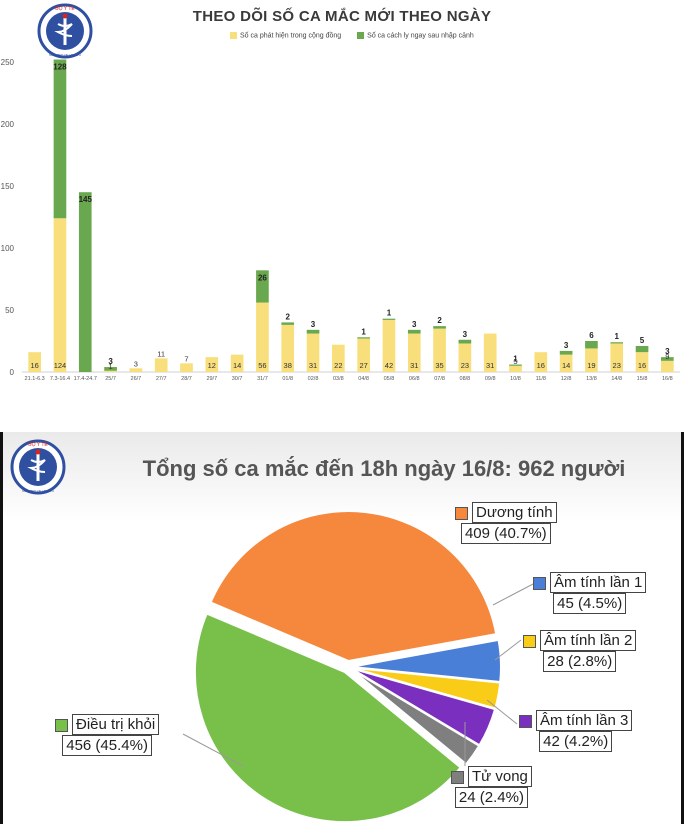 The image size is (684, 824). What do you see at coordinates (338, 379) in the screenshot?
I see `x-tick-label: 03/8` at bounding box center [338, 379].